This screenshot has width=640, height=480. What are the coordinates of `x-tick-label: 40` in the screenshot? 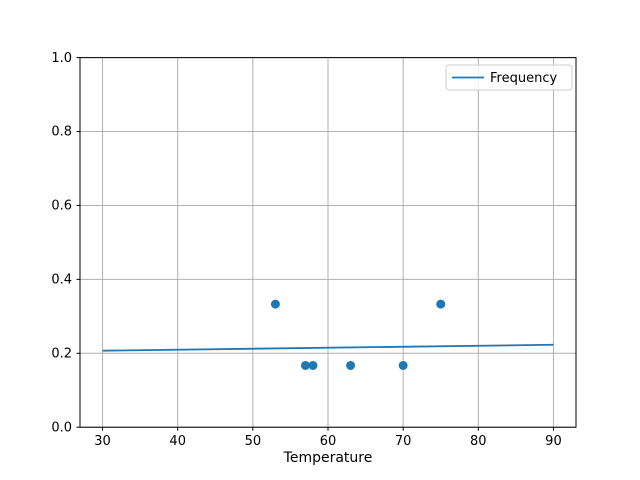 It's located at (177, 441).